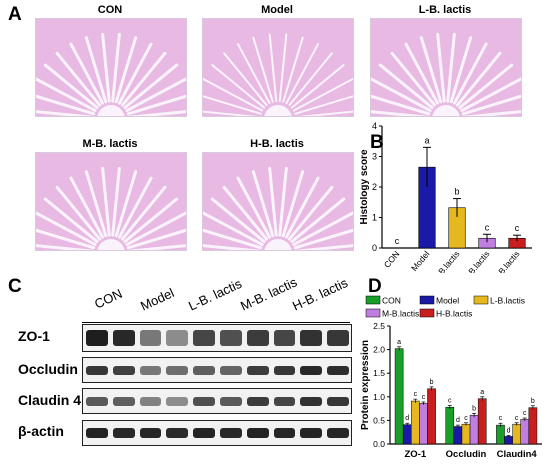  I want to click on y-tick-label: 2, so click(374, 187).